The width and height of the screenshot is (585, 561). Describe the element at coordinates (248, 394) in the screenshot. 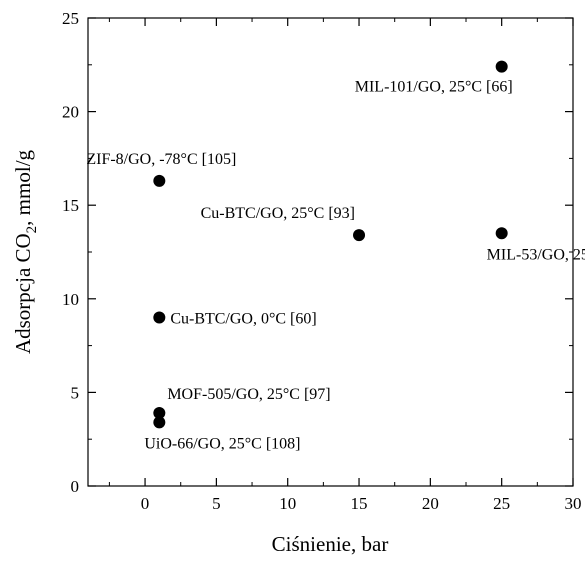

I see `point-label: MOF-505/GO, 25°C [97]` at that location.